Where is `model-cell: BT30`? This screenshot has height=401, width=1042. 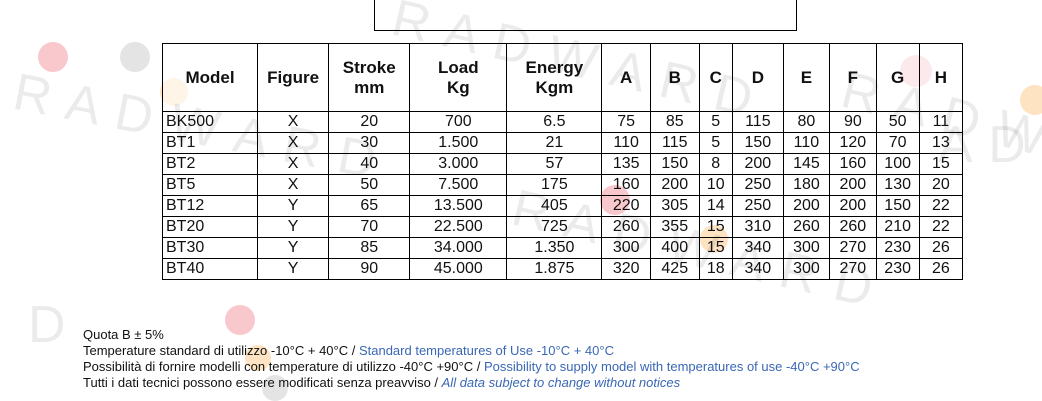
model-cell: BT30 is located at coordinates (210, 248).